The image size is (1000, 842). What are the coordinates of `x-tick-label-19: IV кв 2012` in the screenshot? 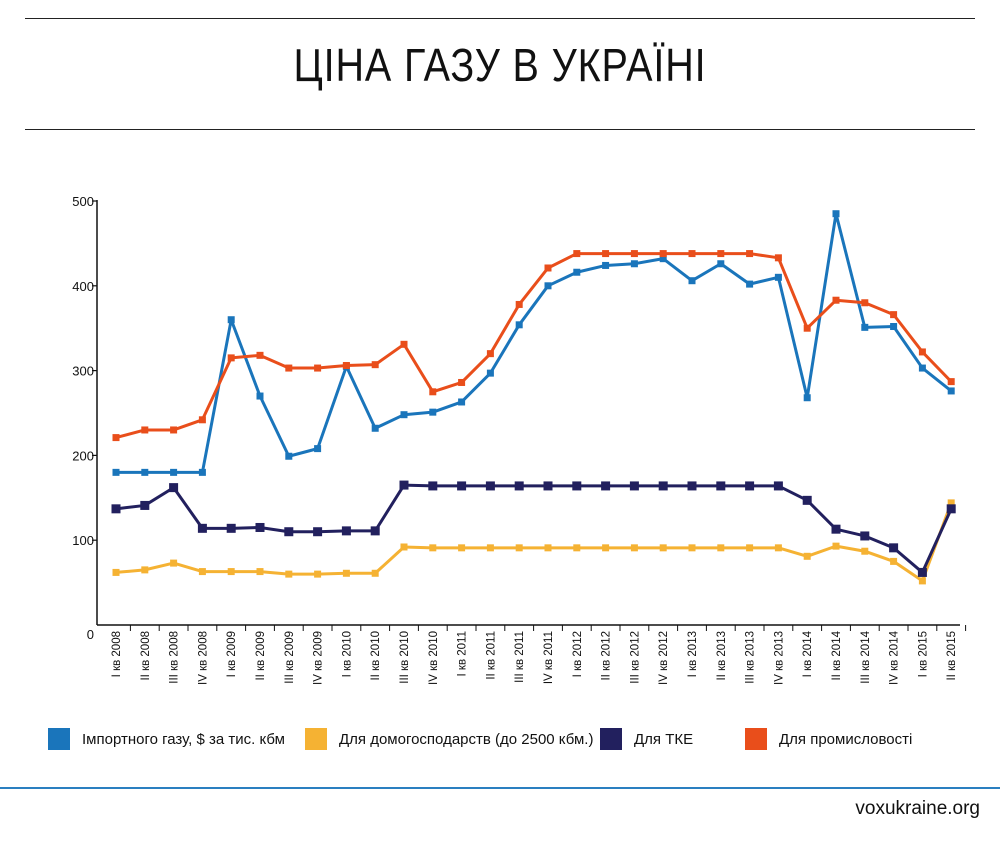 It's located at (664, 658).